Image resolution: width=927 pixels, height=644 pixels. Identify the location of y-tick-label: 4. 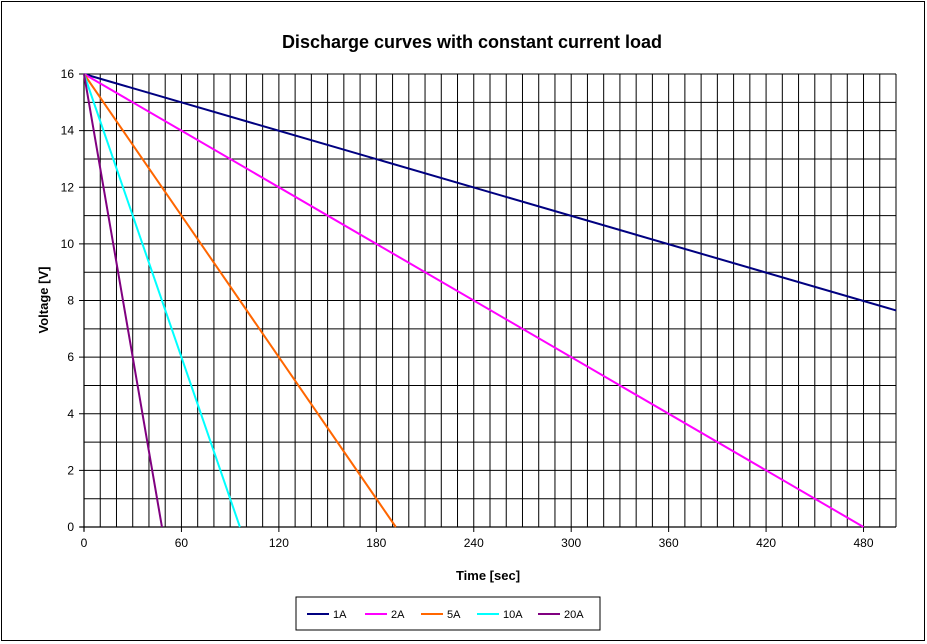
(70, 414).